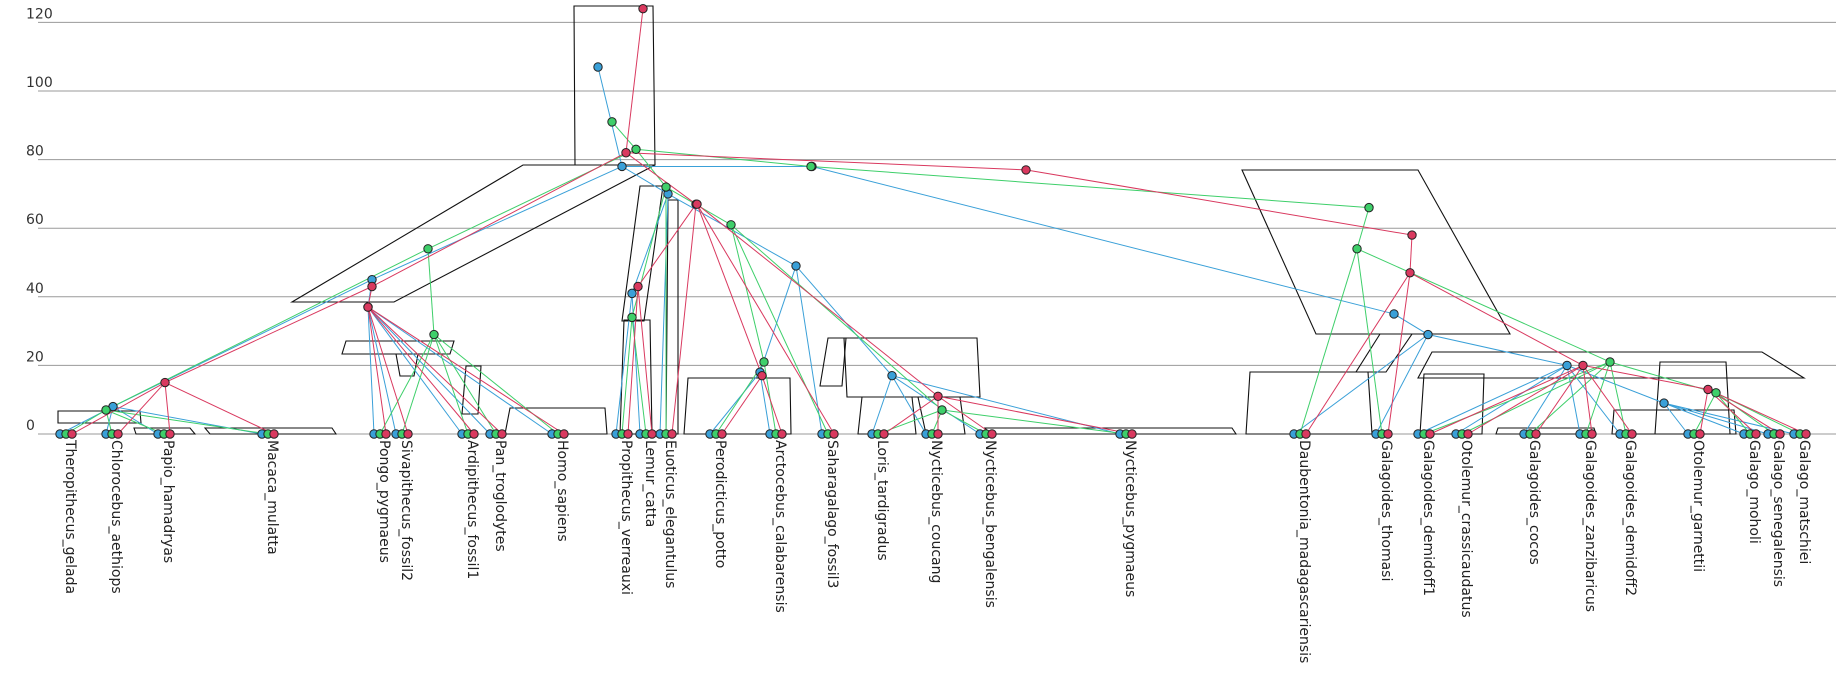 The width and height of the screenshot is (1836, 683). I want to click on taxon-label: Homo_sapiens, so click(562, 491).